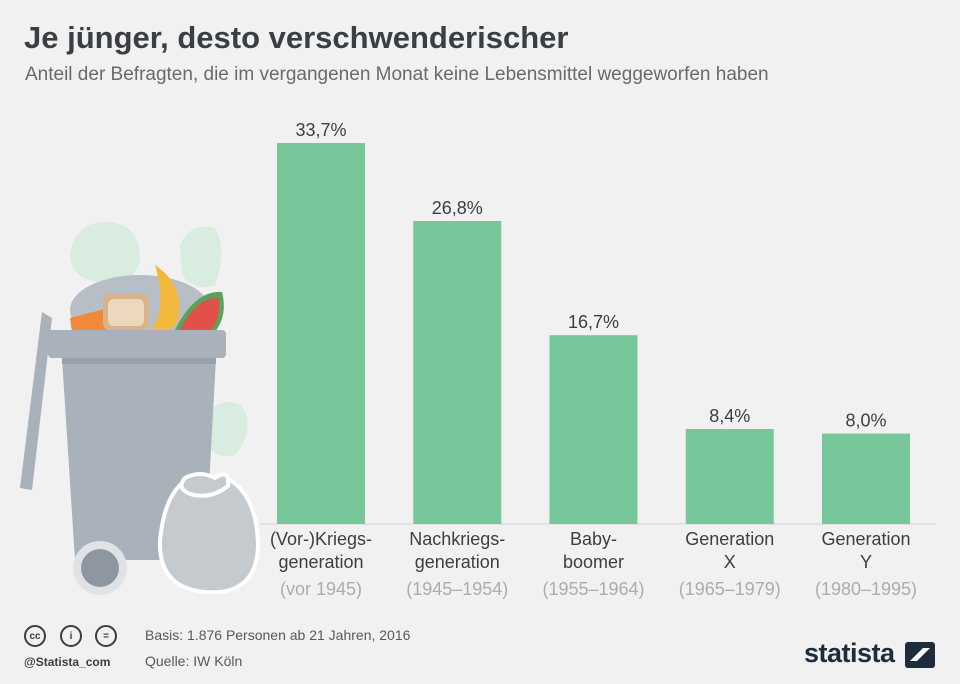  I want to click on twitter-handle: @Statista_com, so click(67, 662).